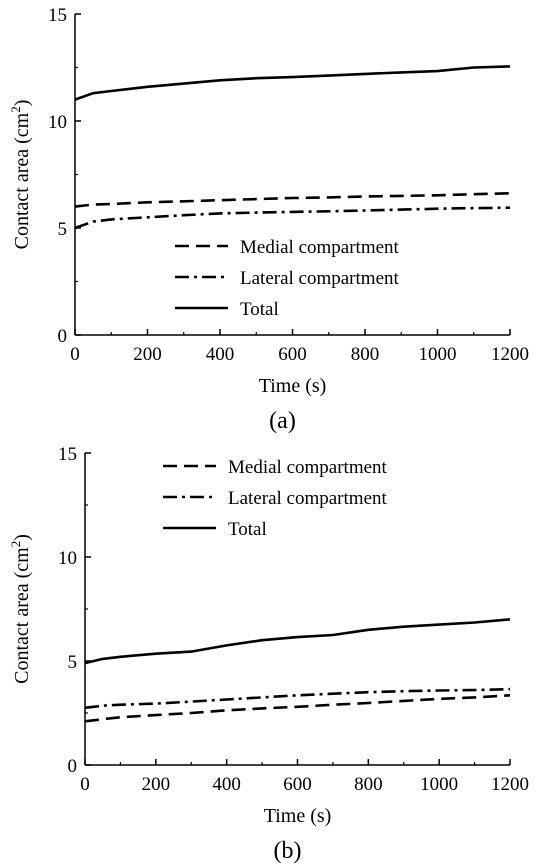 This screenshot has width=540, height=868. What do you see at coordinates (282, 421) in the screenshot?
I see `panel-label: (a)` at bounding box center [282, 421].